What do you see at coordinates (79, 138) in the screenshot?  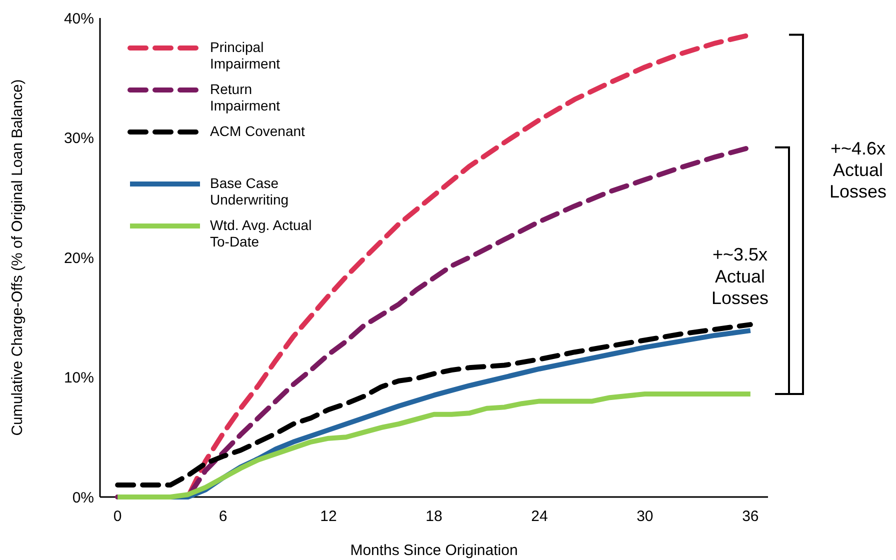 I see `y-tick-label: 30%` at bounding box center [79, 138].